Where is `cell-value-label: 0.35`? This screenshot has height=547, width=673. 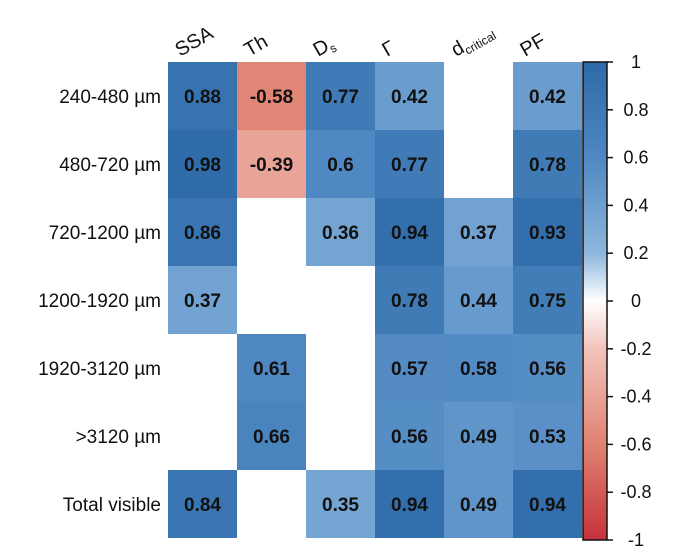
cell-value-label: 0.35 is located at coordinates (340, 505).